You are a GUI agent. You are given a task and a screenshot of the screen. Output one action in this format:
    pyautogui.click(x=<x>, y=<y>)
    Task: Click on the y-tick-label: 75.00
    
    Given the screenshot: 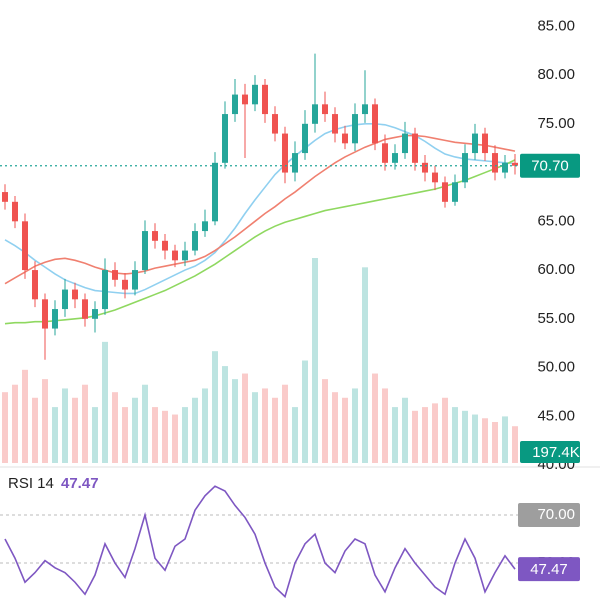 What is the action you would take?
    pyautogui.click(x=556, y=123)
    